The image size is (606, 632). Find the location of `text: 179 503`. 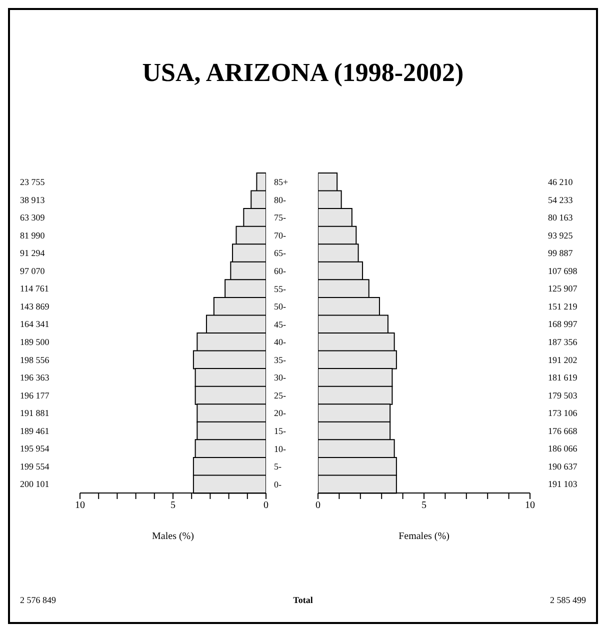

text: 179 503 is located at coordinates (563, 395).